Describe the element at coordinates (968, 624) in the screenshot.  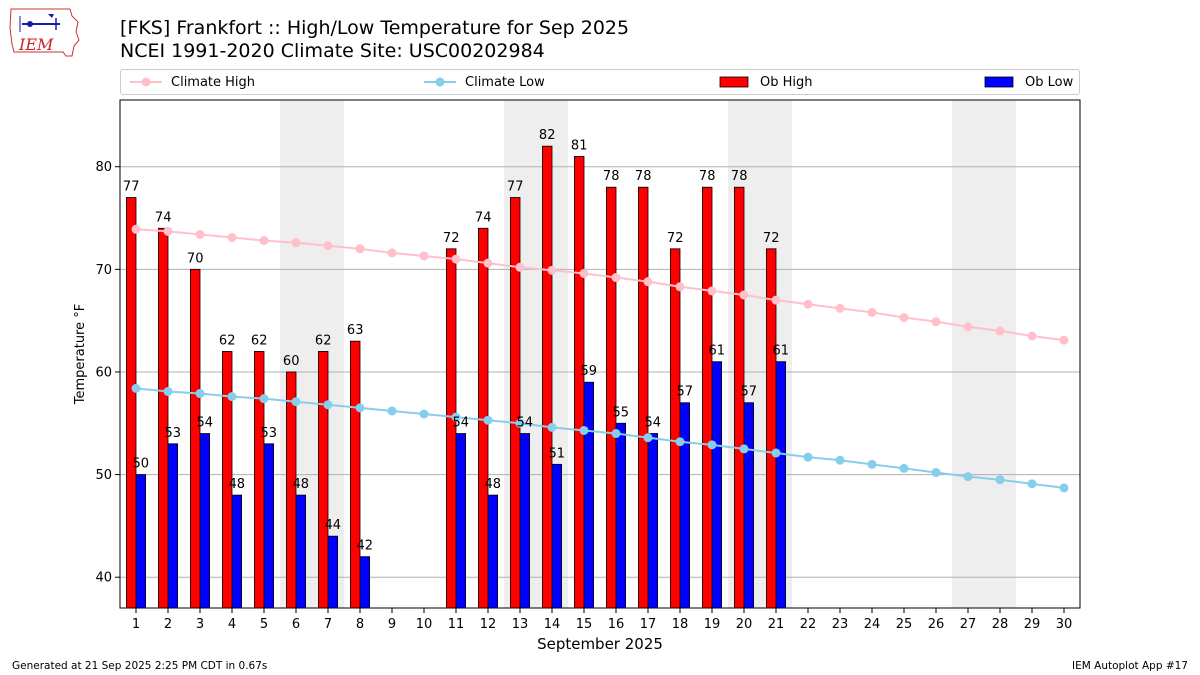
I see `x-tick-label: 27` at that location.